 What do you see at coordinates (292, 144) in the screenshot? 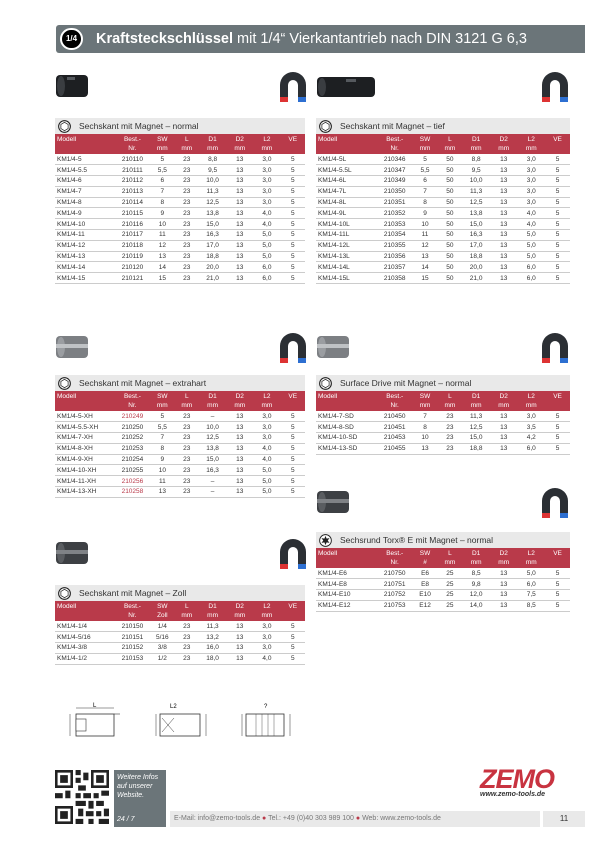
I see `column-header: VE` at bounding box center [292, 144].